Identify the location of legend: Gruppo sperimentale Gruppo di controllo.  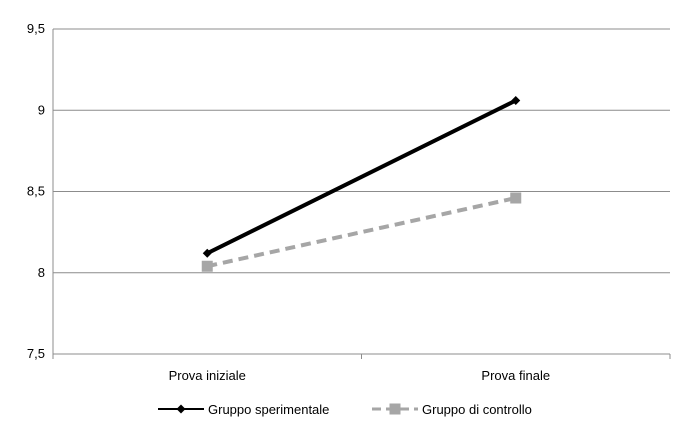
(345, 409).